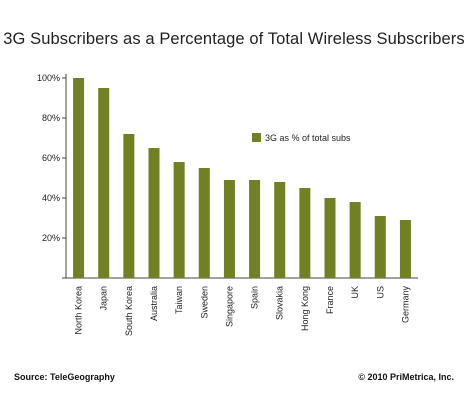 This screenshot has height=400, width=468. Describe the element at coordinates (51, 238) in the screenshot. I see `y-tick-label: 20%` at that location.